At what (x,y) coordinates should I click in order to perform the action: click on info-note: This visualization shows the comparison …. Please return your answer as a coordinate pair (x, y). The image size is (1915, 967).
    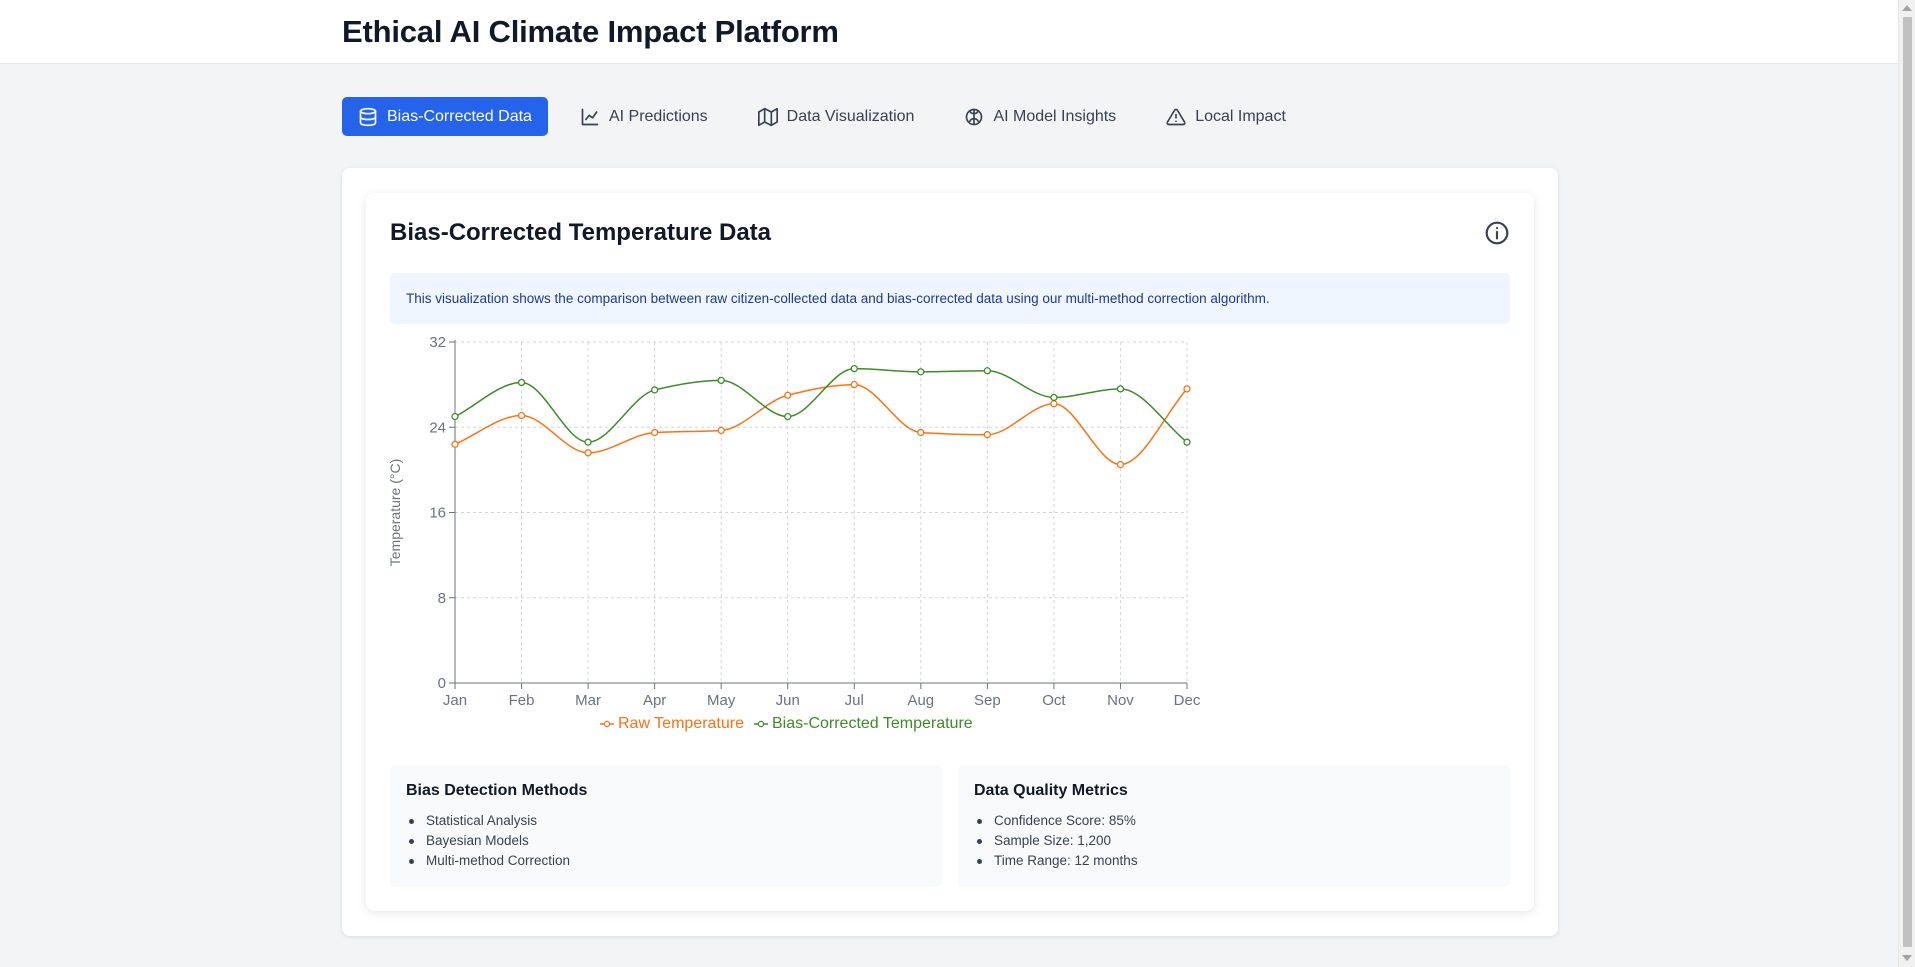
    Looking at the image, I should click on (950, 298).